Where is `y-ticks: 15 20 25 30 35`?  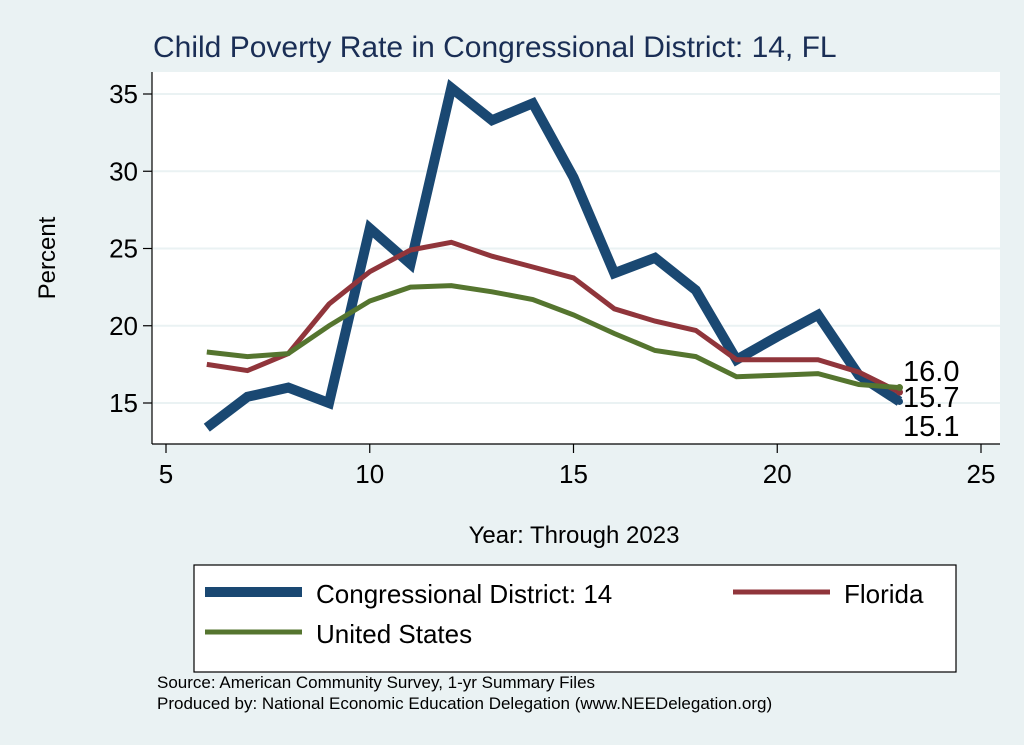
y-ticks: 15 20 25 30 35 is located at coordinates (130, 248).